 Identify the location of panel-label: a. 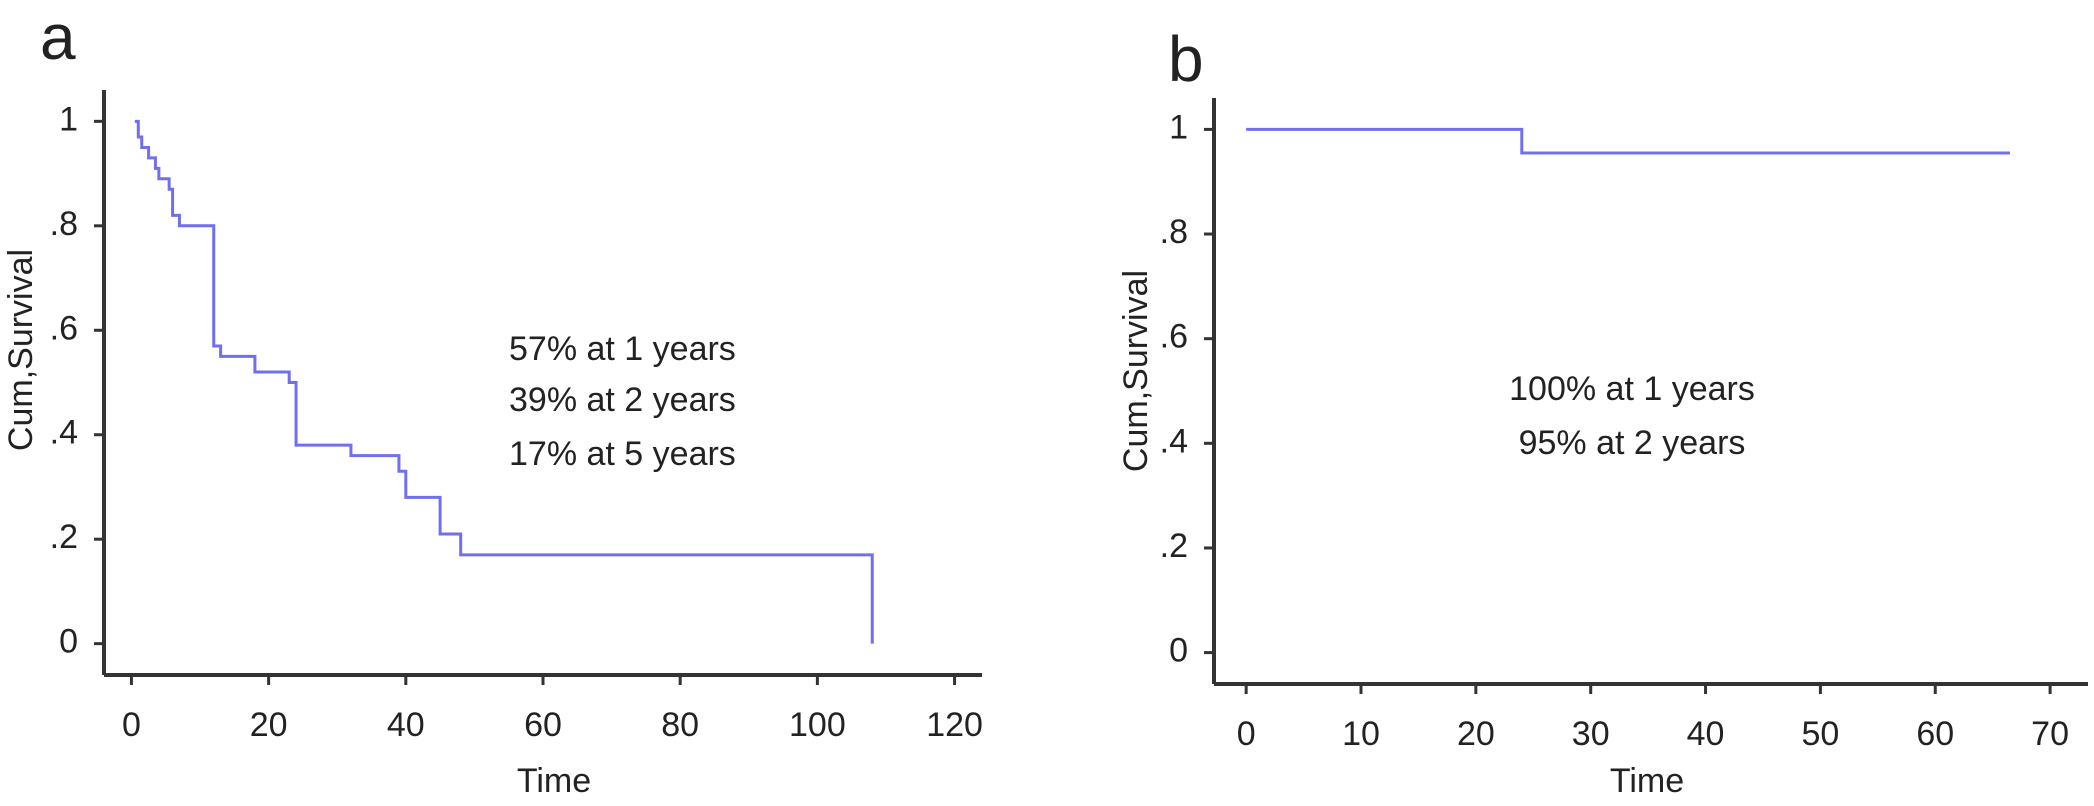
(58, 37).